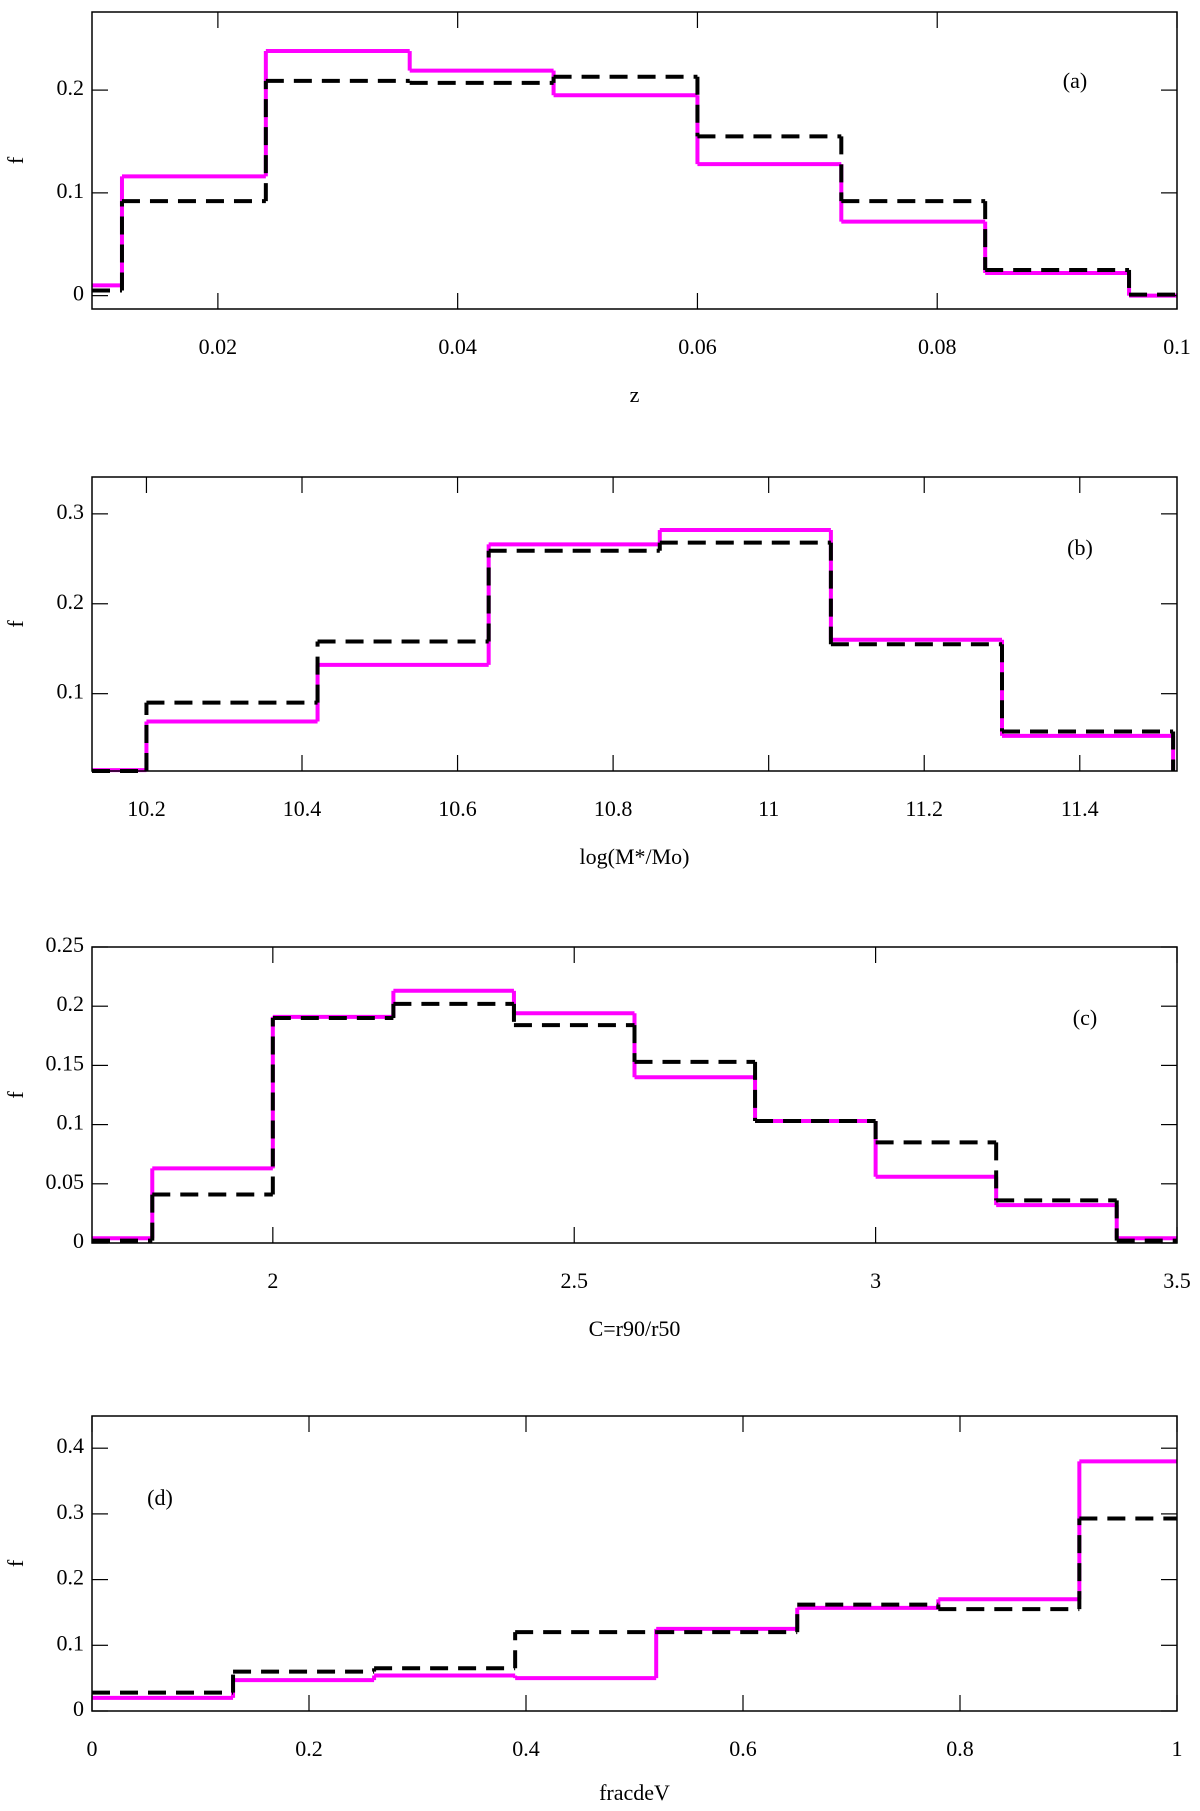  Describe the element at coordinates (937, 346) in the screenshot. I see `x-tick-label: 0.08` at that location.